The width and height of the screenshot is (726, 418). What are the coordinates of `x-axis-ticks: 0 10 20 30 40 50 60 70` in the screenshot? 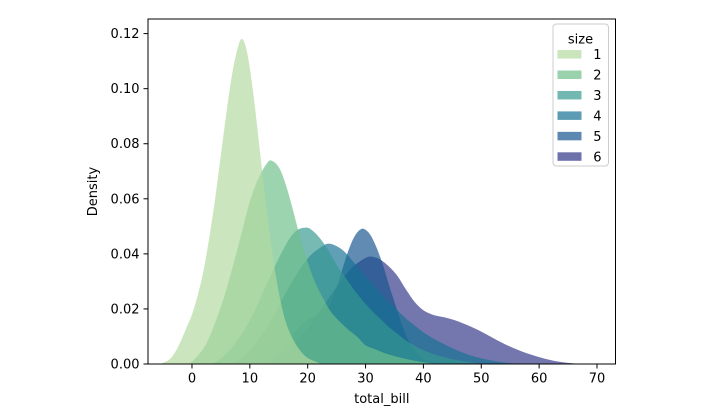 It's located at (396, 375).